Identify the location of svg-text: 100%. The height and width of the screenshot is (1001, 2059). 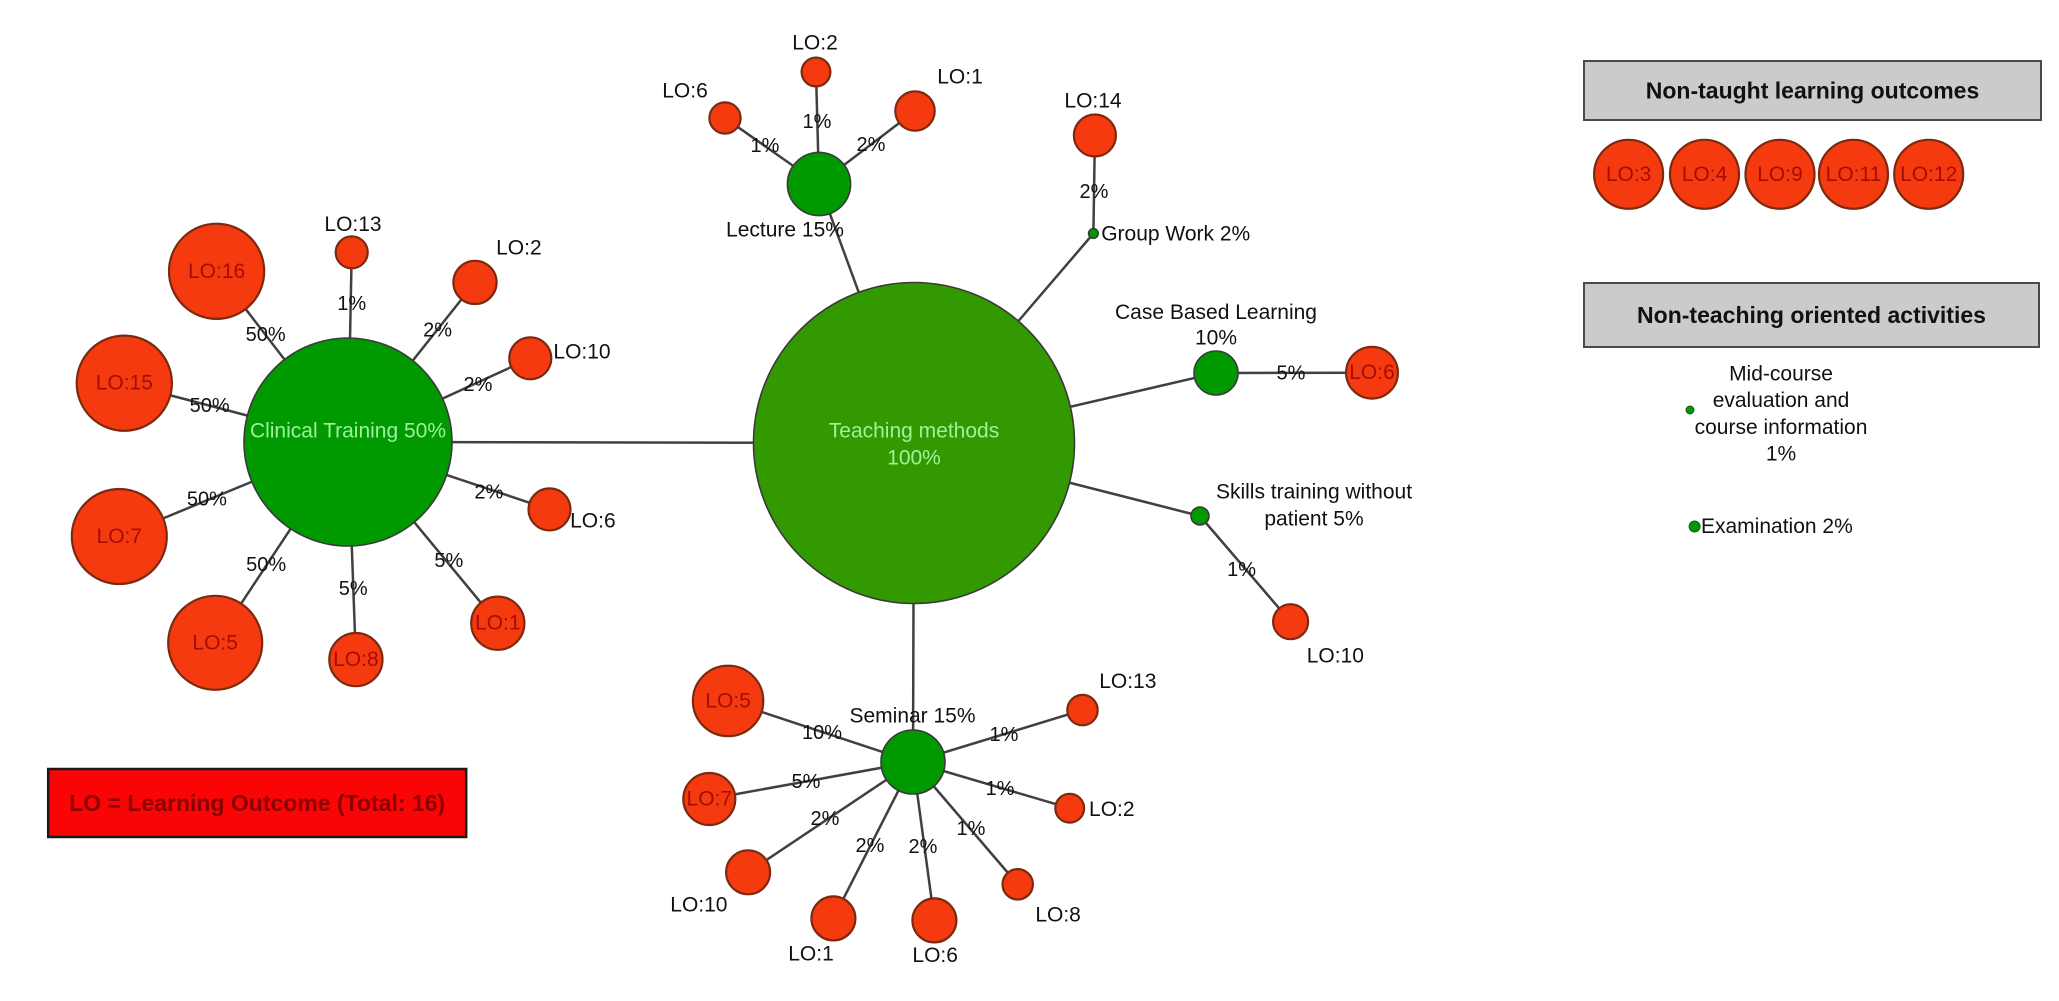
(914, 458).